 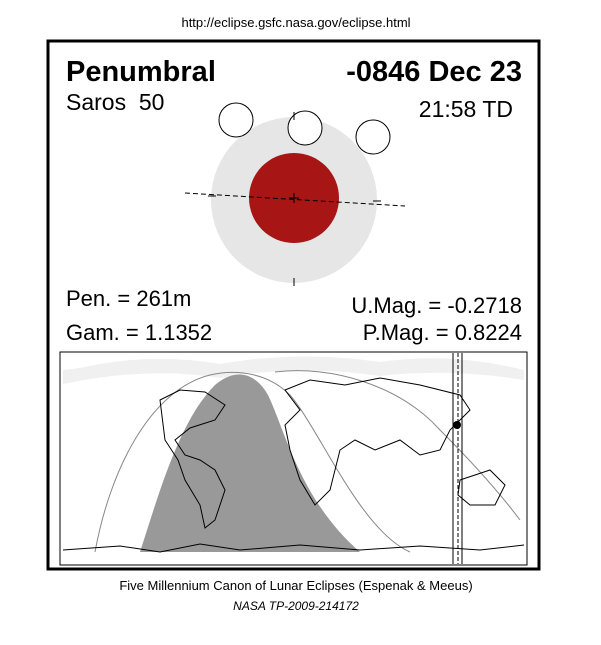 What do you see at coordinates (141, 72) in the screenshot?
I see `eclipse-type: Penumbral` at bounding box center [141, 72].